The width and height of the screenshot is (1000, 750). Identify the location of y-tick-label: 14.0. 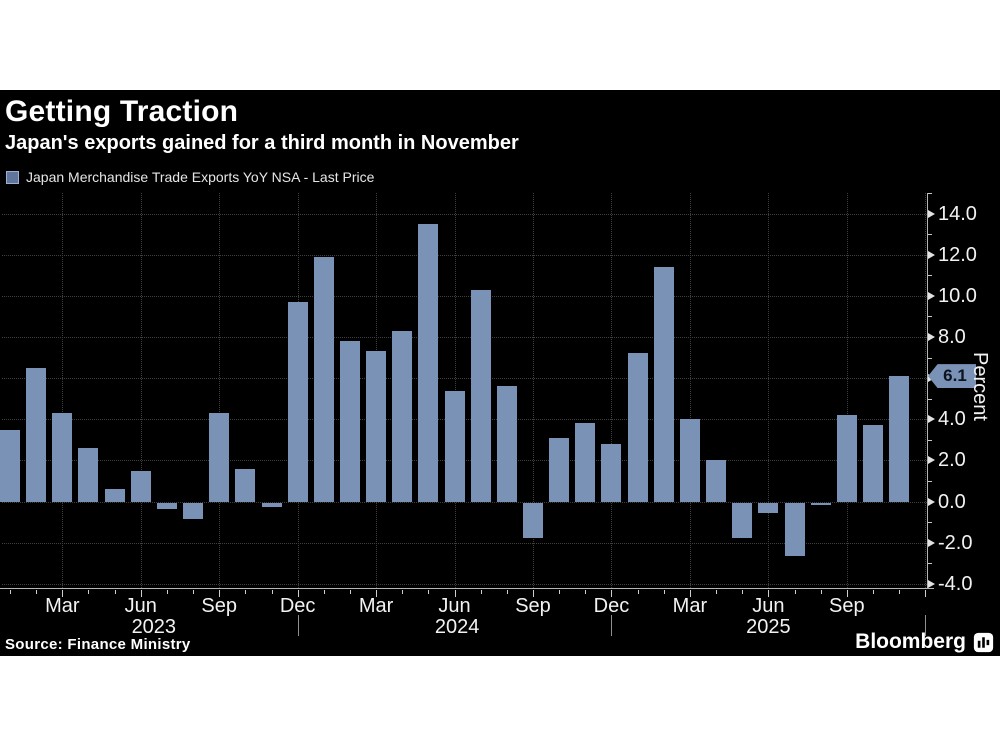
(957, 213).